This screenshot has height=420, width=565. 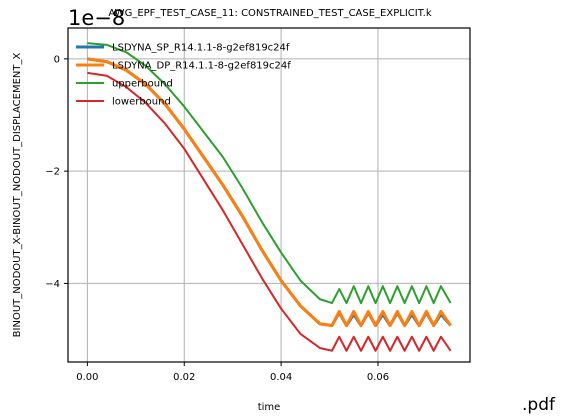 I want to click on x-axis-label: time, so click(x=269, y=407).